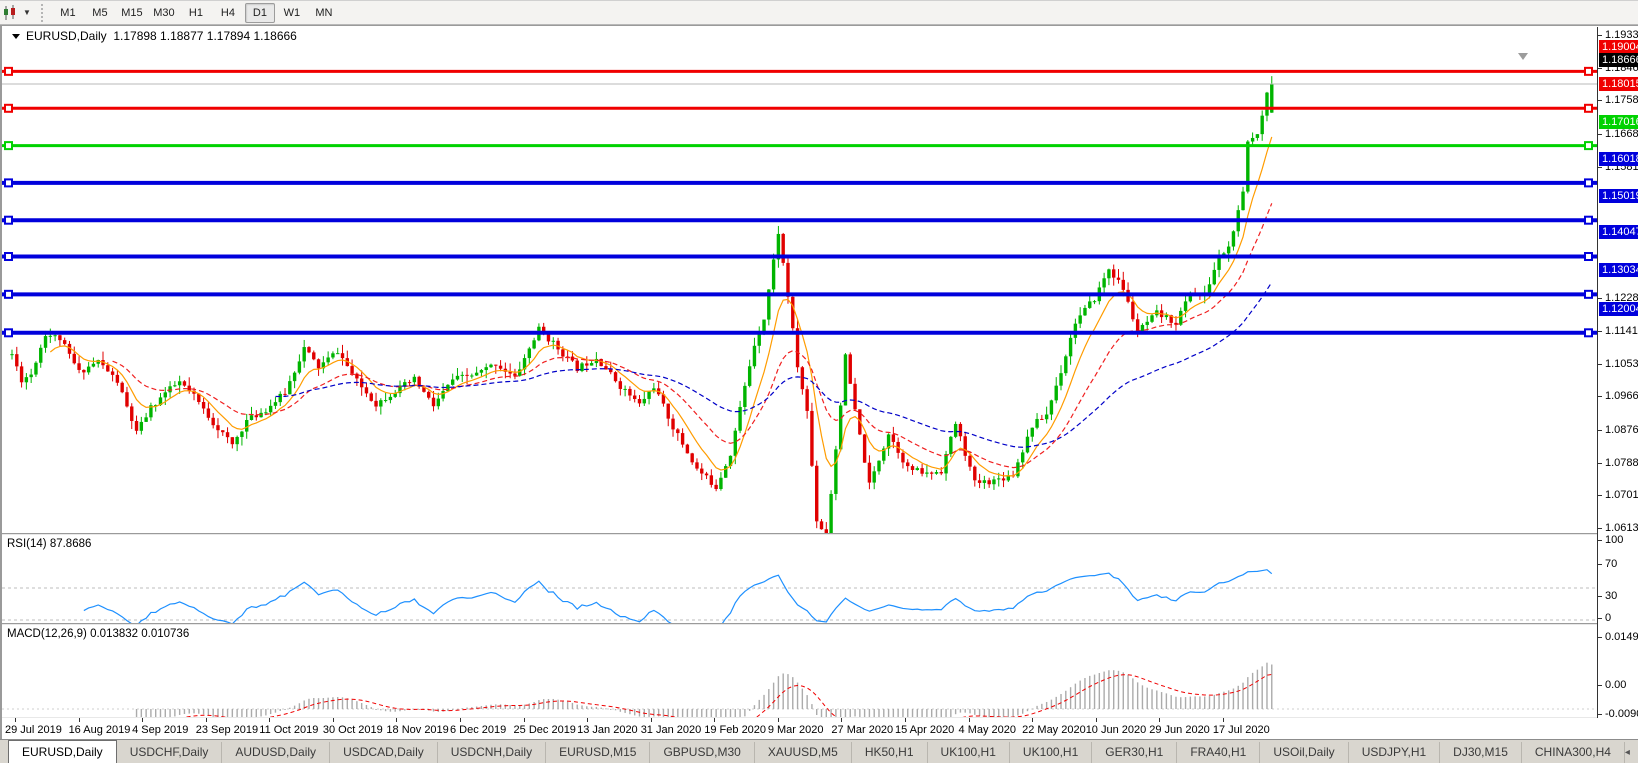  I want to click on date-axis-label: 31 Jan 2020, so click(671, 730).